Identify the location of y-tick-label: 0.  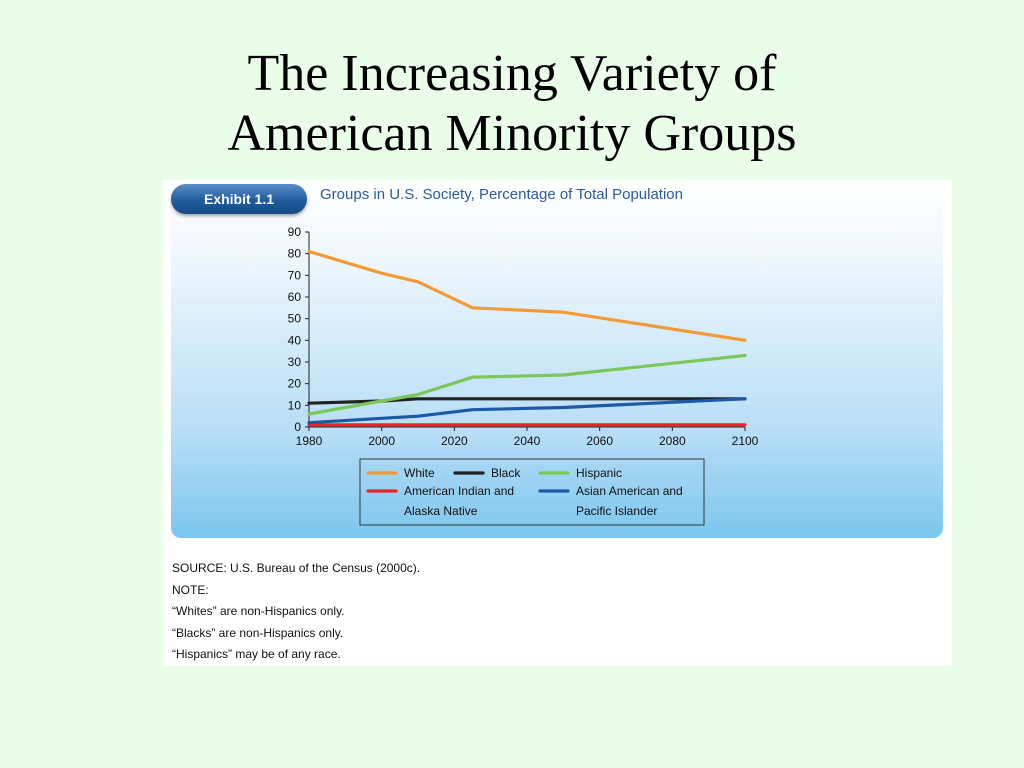
(297, 427).